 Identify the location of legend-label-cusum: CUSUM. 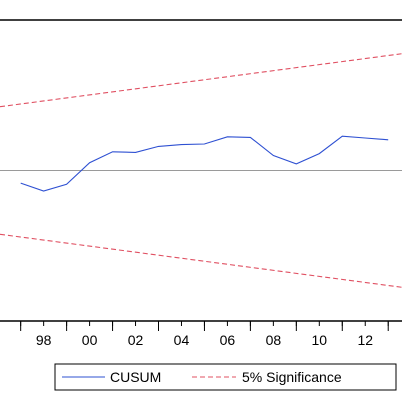
(135, 377).